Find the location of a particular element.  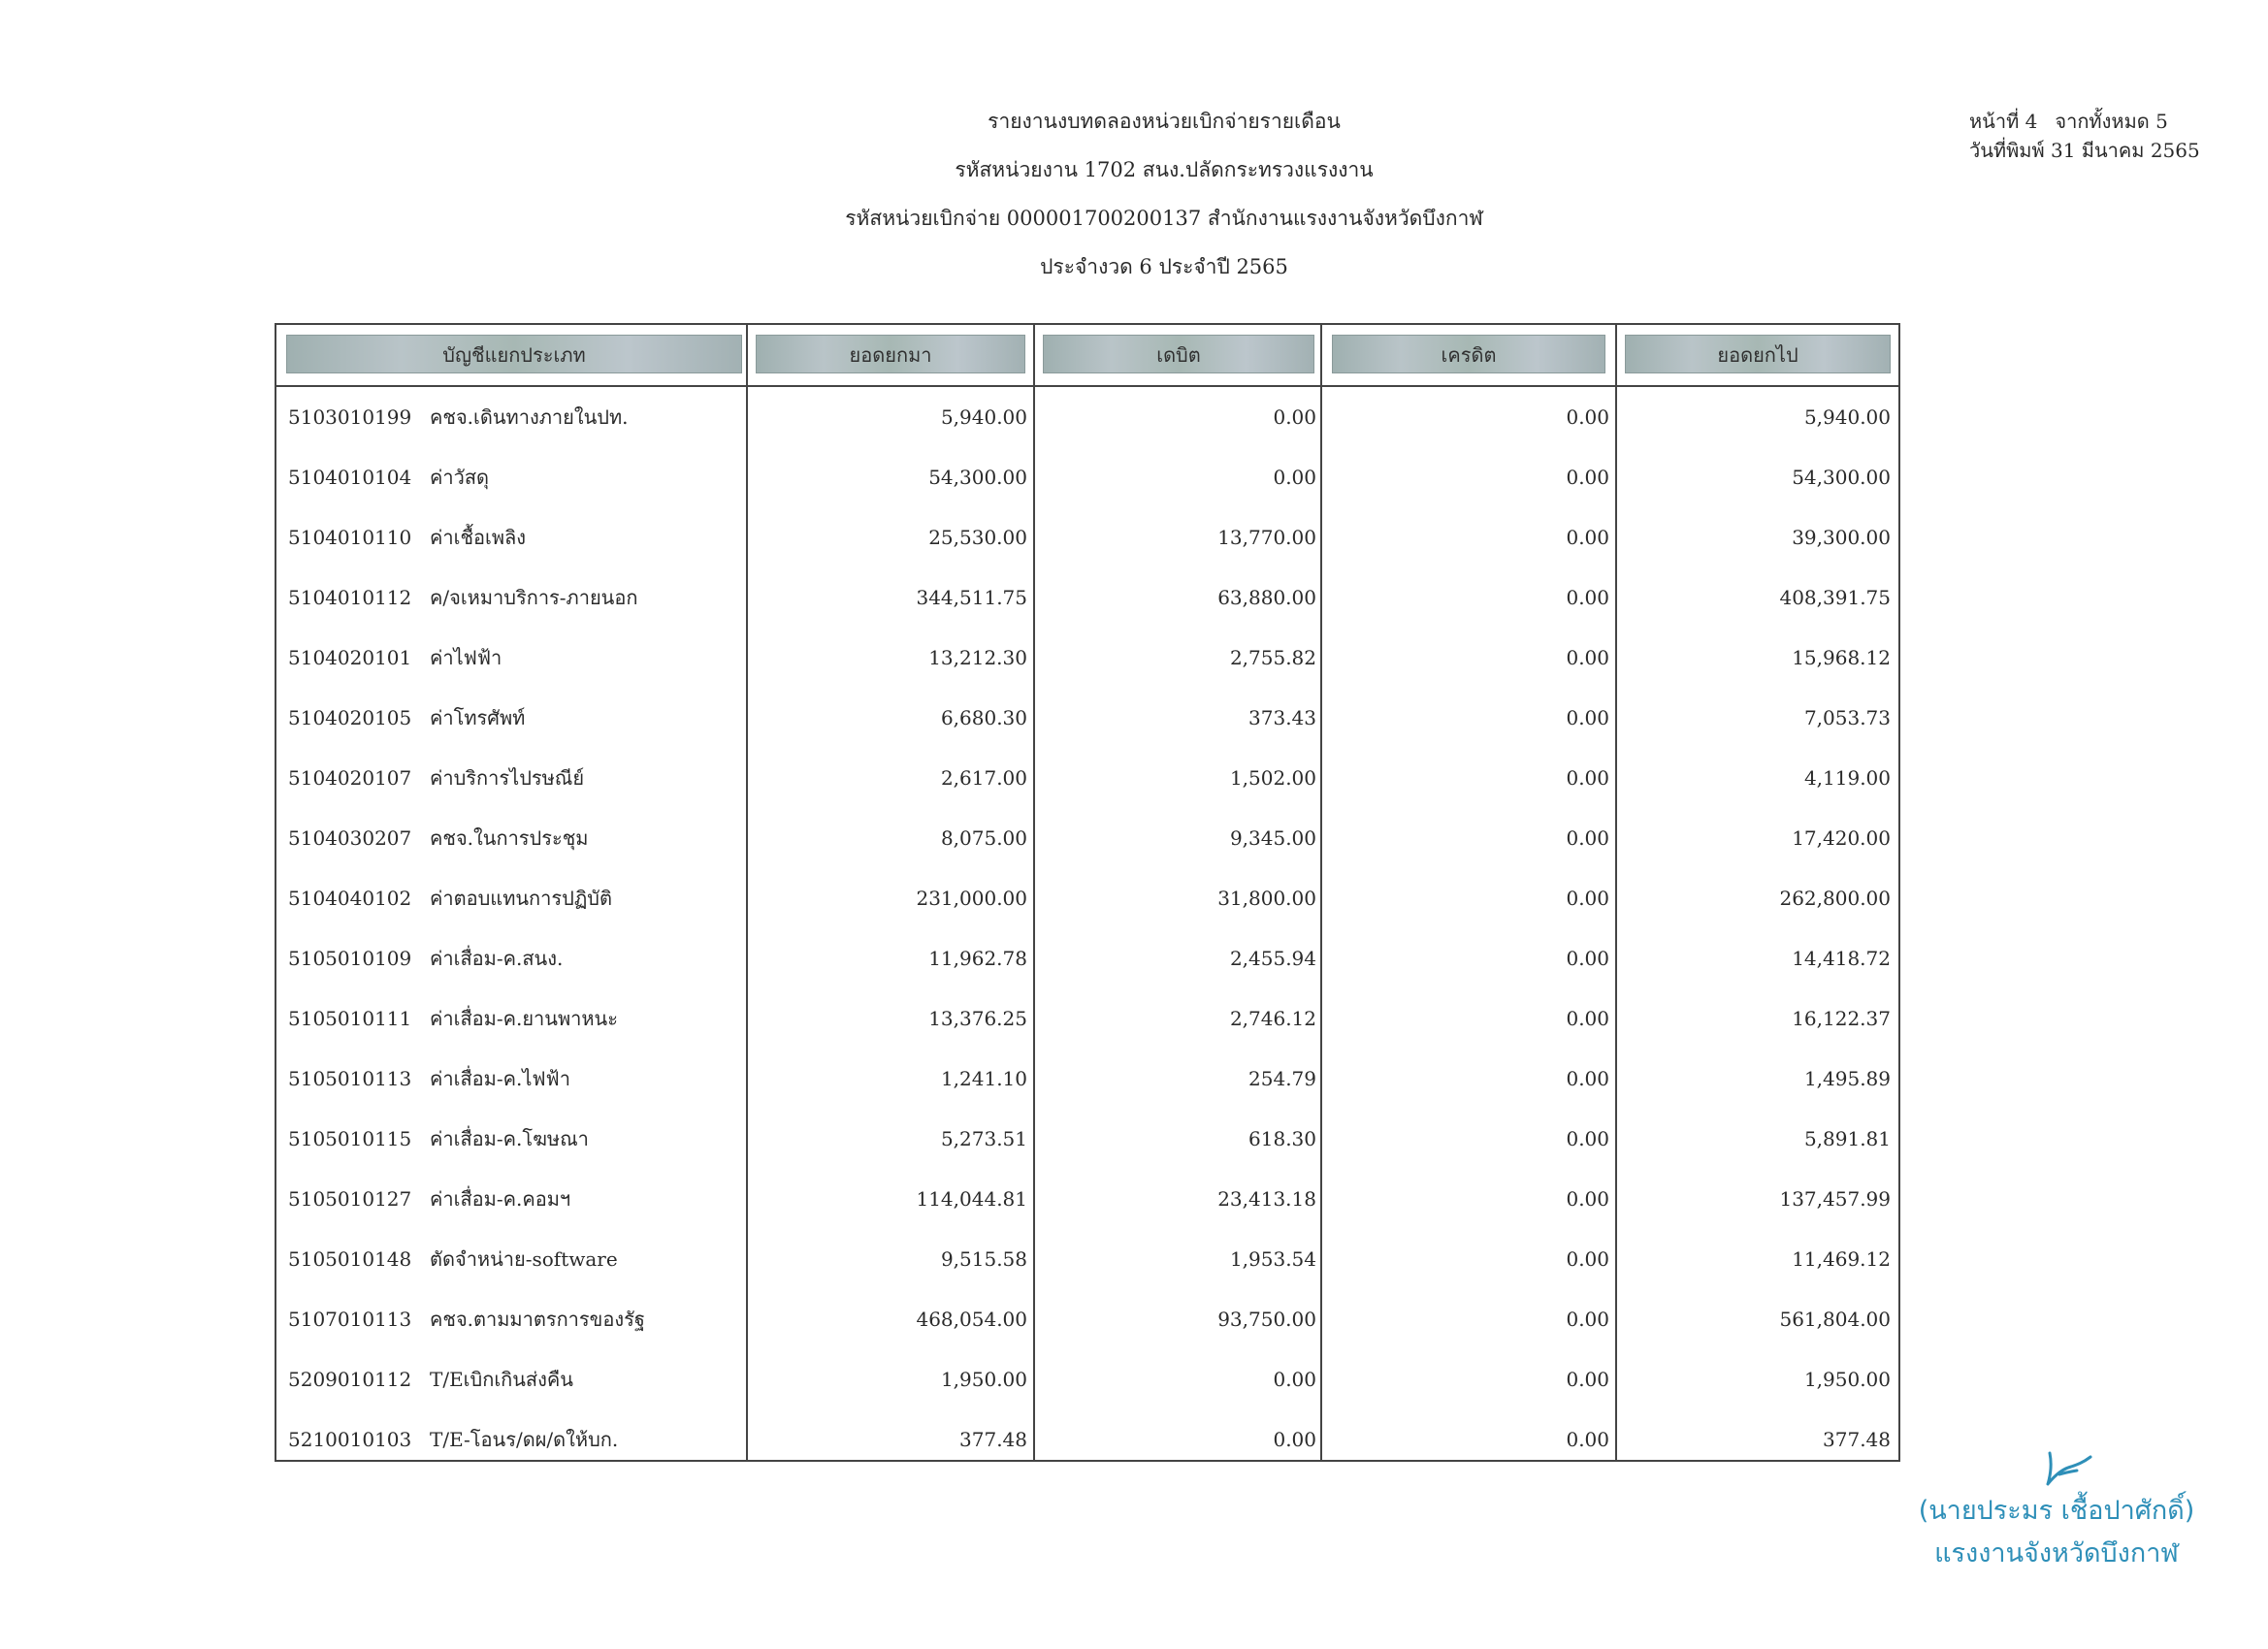

debit-amount: 23,413.18 is located at coordinates (1266, 1199).